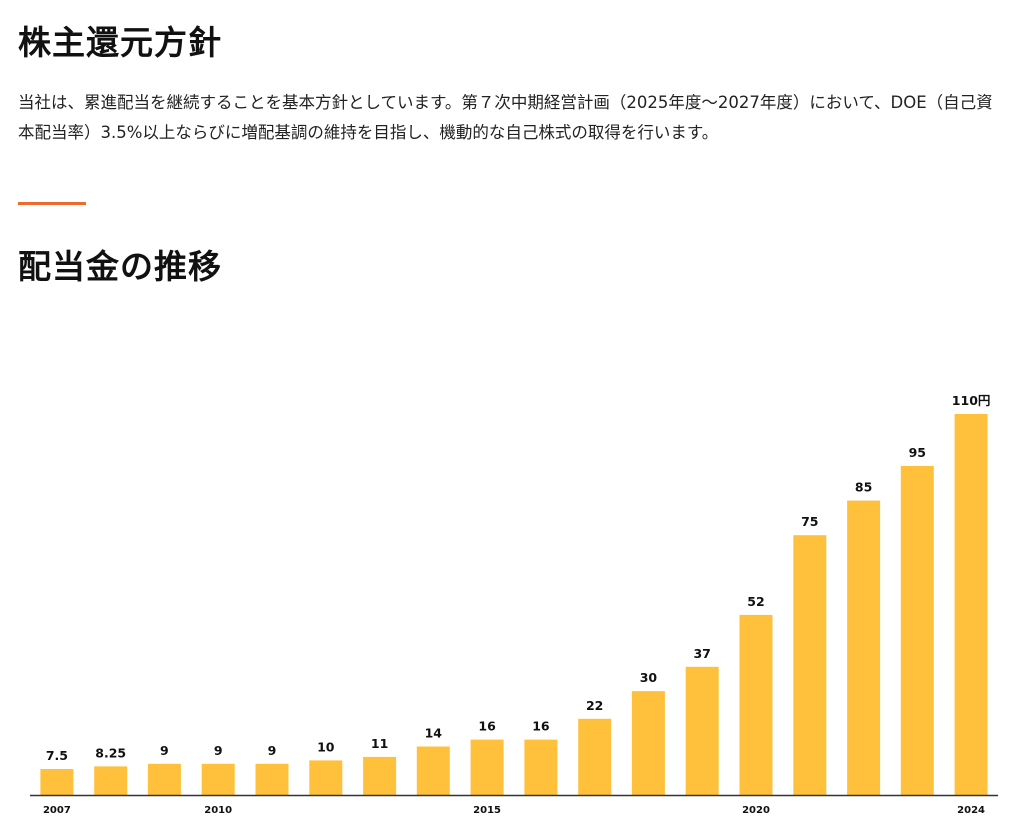  I want to click on value-label-2018: 30, so click(649, 677).